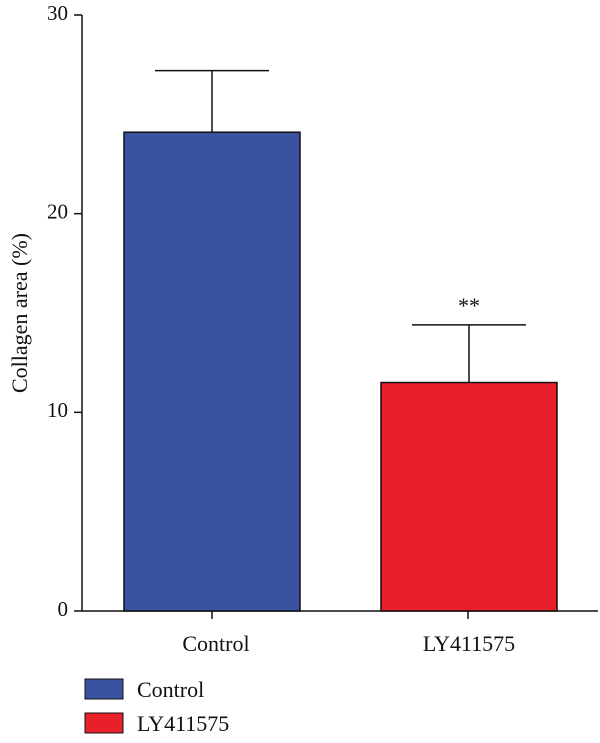 Image resolution: width=600 pixels, height=743 pixels. Describe the element at coordinates (104, 723) in the screenshot. I see `legend-swatch-ly411575` at that location.